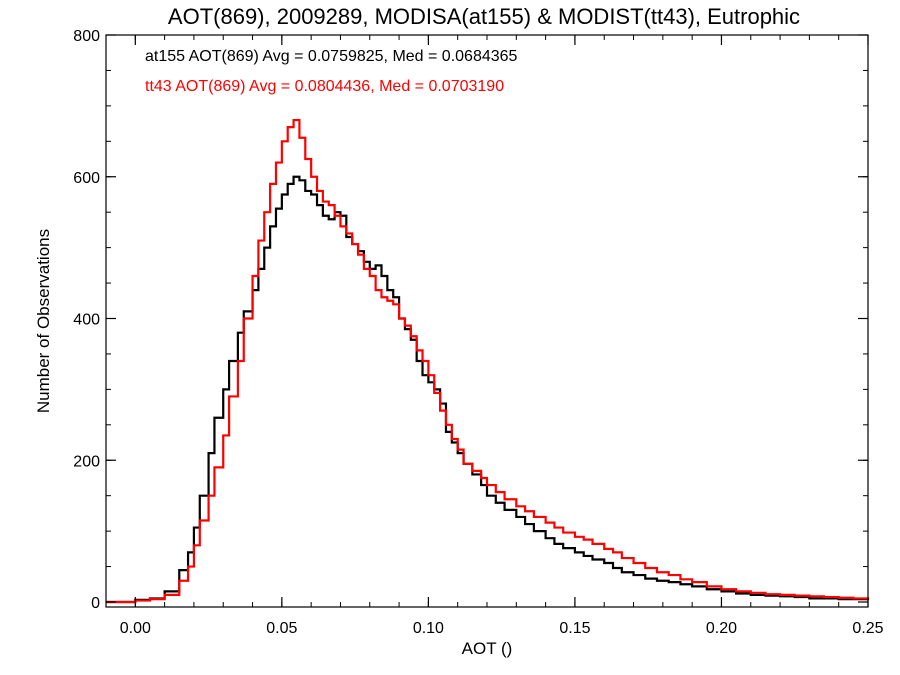 The image size is (900, 675). What do you see at coordinates (281, 628) in the screenshot?
I see `x-tick-label: 0.05` at bounding box center [281, 628].